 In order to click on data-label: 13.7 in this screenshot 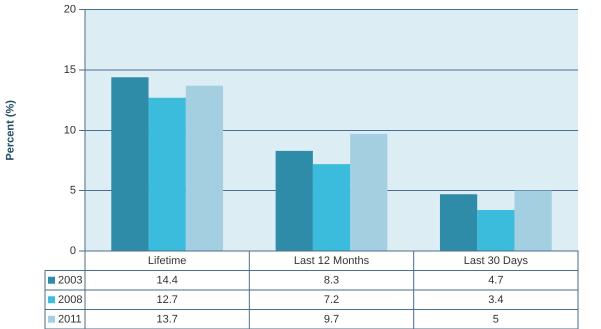, I will do `click(167, 319)`.